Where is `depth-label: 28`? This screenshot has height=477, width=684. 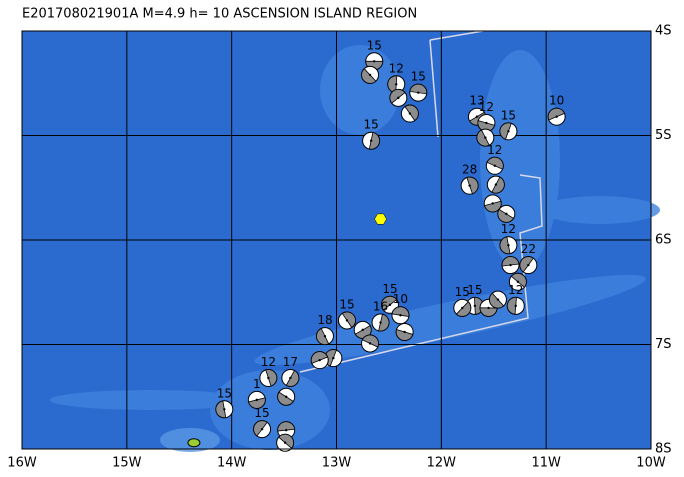
depth-label: 28 is located at coordinates (469, 170).